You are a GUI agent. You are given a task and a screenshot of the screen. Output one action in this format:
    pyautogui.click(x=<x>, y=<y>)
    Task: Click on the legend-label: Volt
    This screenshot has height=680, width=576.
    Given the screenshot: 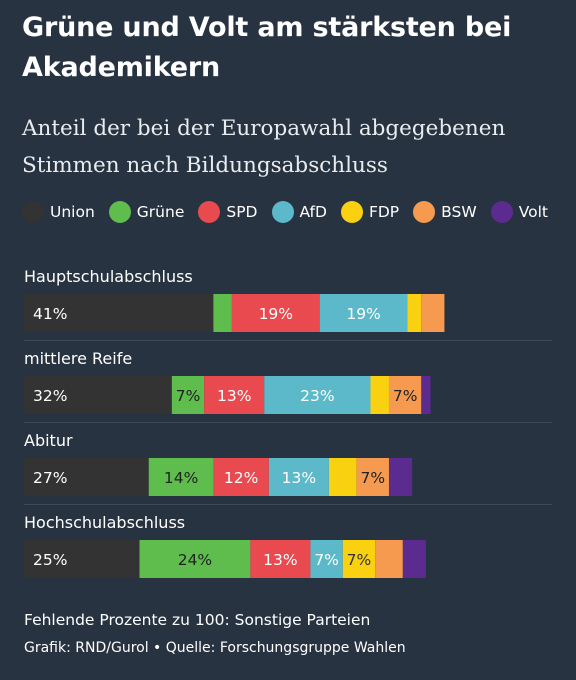 What is the action you would take?
    pyautogui.click(x=533, y=212)
    